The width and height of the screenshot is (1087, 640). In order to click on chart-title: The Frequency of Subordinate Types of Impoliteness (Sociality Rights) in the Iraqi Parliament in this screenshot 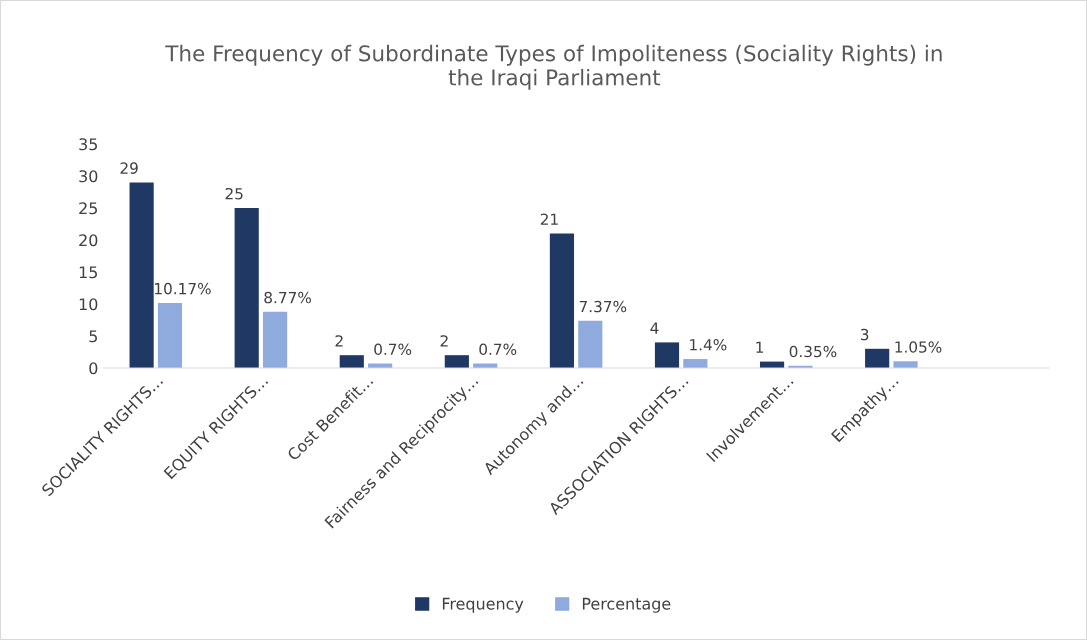, I will do `click(553, 67)`.